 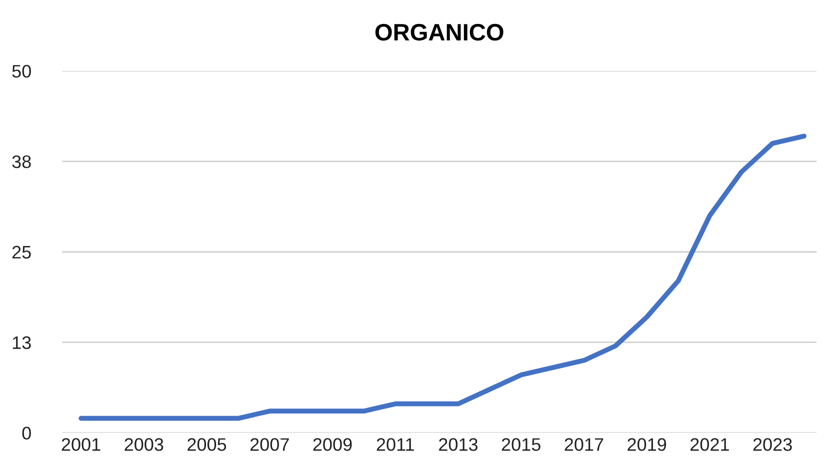 What do you see at coordinates (584, 444) in the screenshot?
I see `x-tick-label: 2017` at bounding box center [584, 444].